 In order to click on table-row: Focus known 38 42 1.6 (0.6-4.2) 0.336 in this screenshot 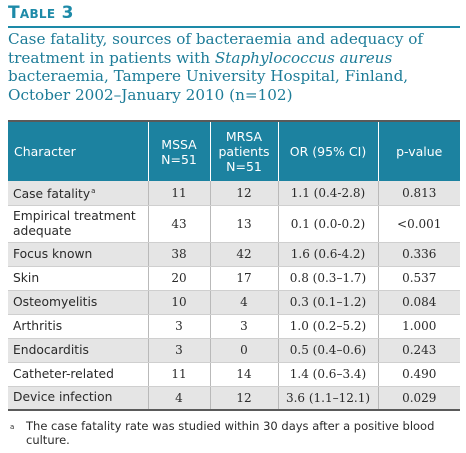, I will do `click(234, 254)`.